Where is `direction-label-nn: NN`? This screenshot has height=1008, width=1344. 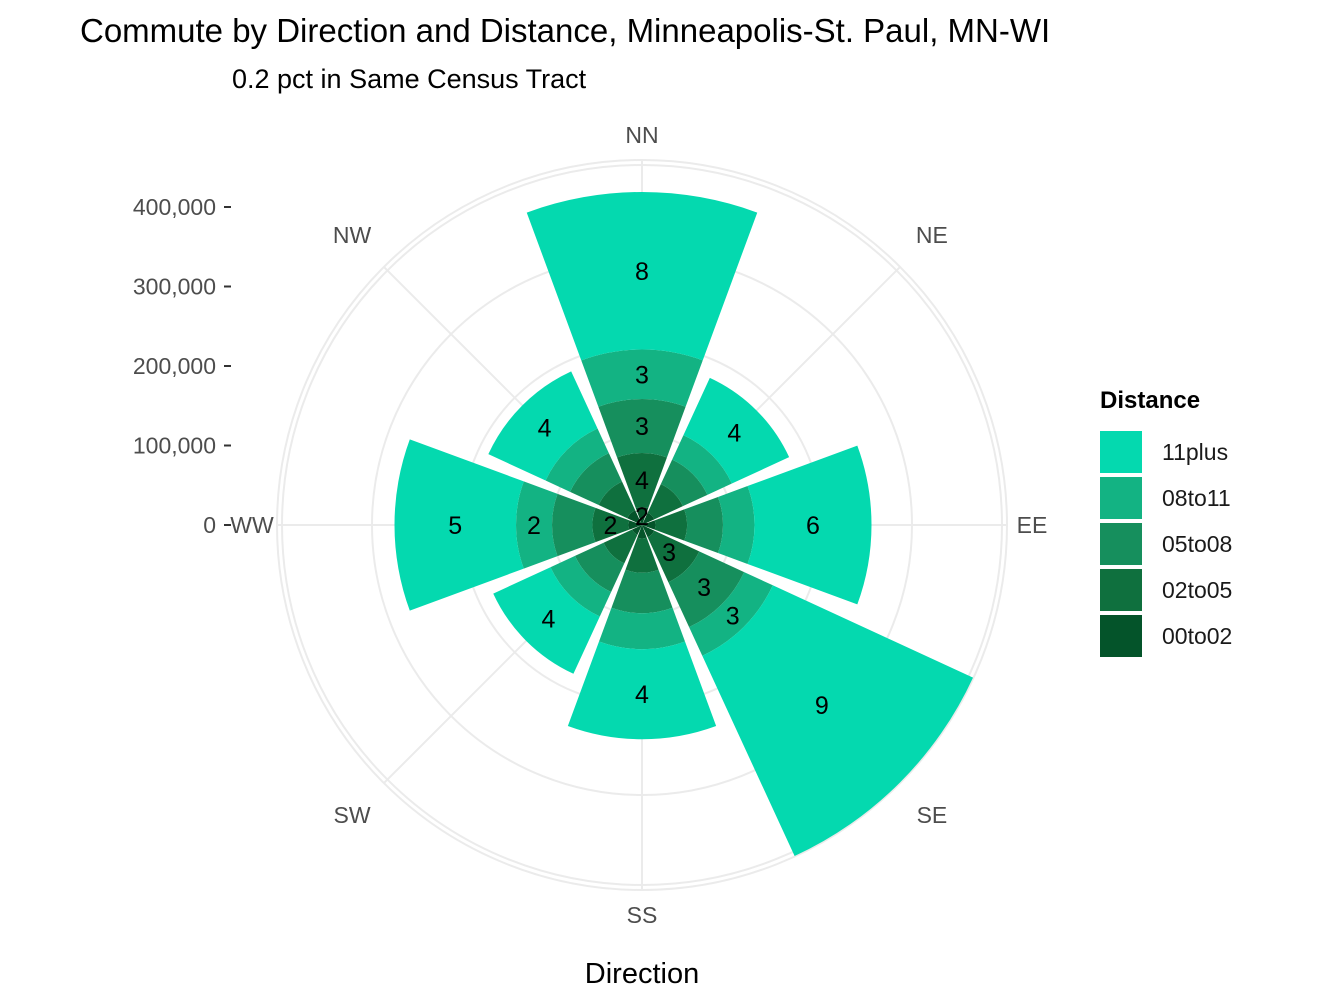
direction-label-nn: NN is located at coordinates (641, 135).